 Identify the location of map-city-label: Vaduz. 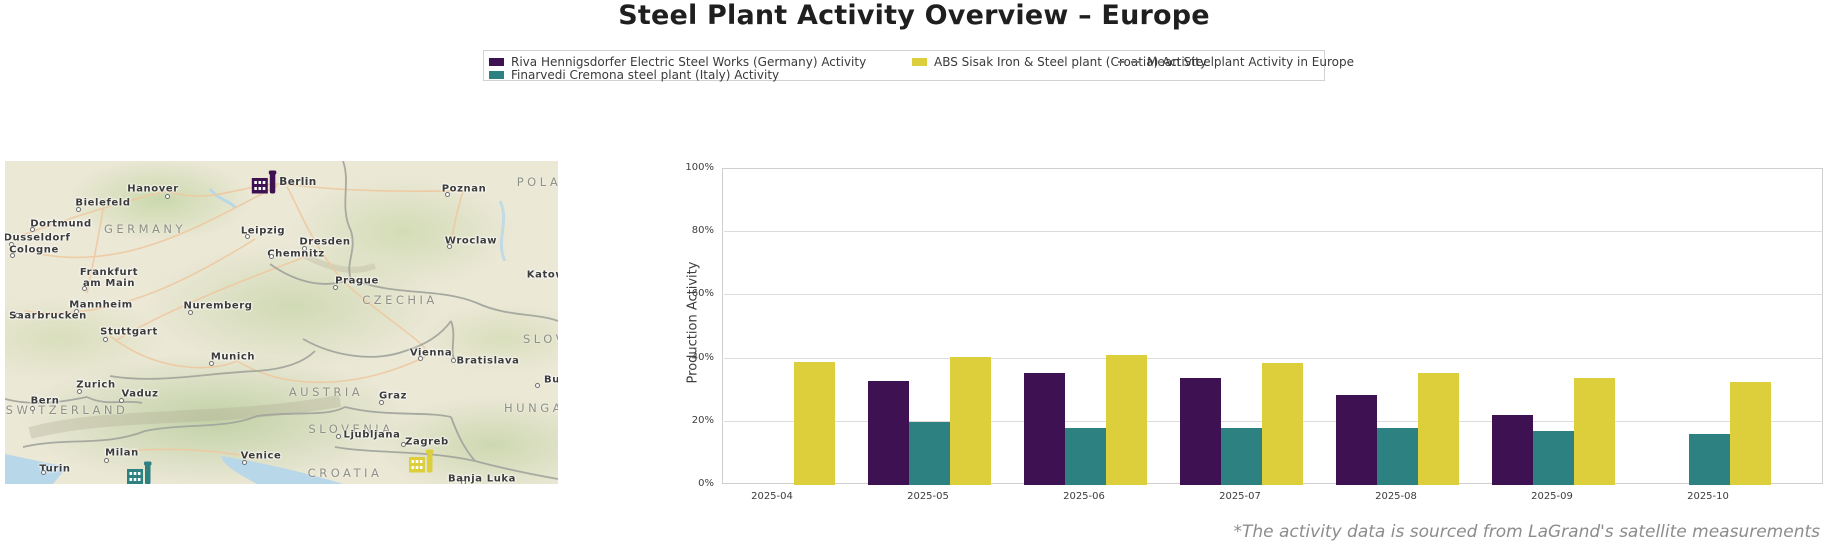
(140, 394).